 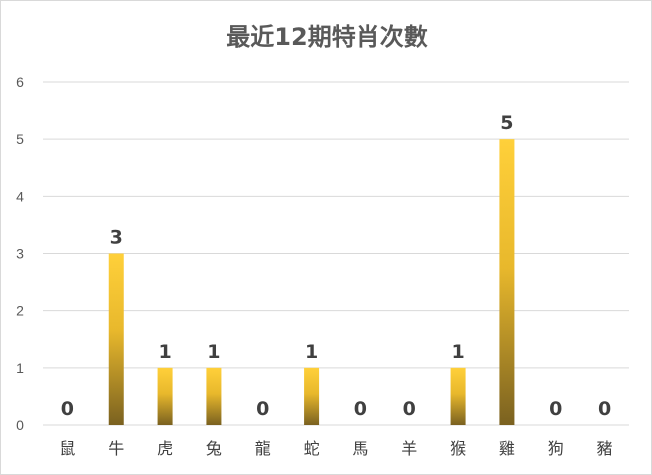 What do you see at coordinates (605, 448) in the screenshot?
I see `x-category-label: 豬` at bounding box center [605, 448].